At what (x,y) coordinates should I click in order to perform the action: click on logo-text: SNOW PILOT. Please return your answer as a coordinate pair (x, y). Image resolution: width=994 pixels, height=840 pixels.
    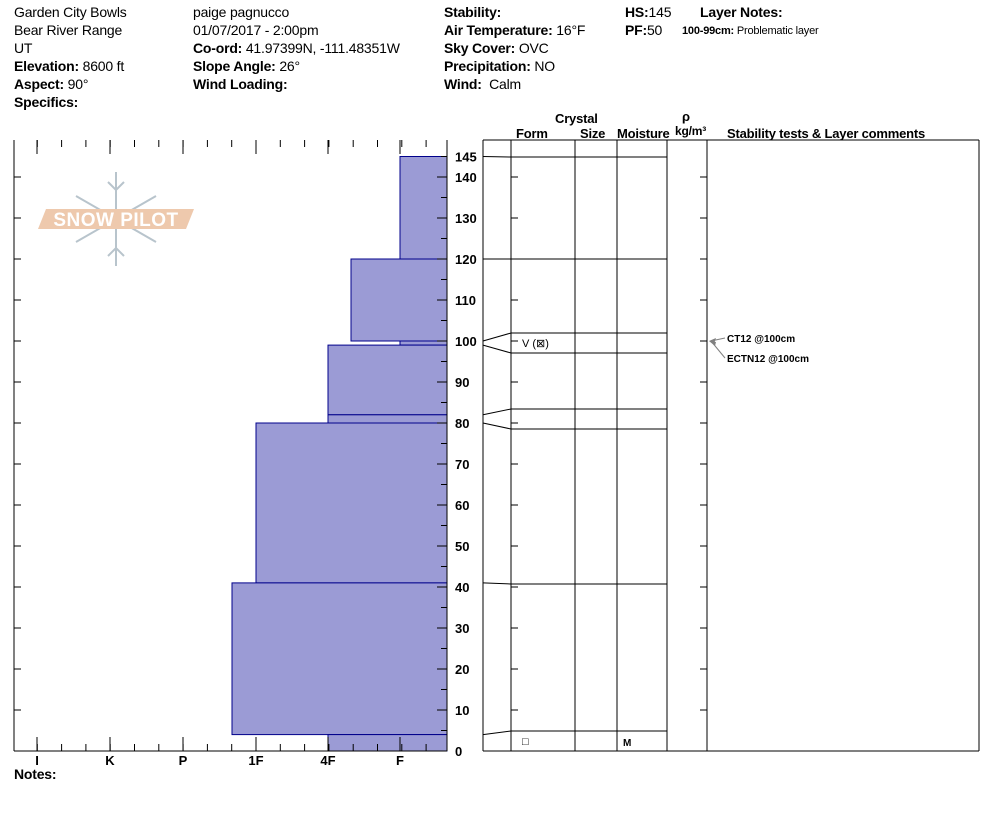
    Looking at the image, I should click on (115, 220).